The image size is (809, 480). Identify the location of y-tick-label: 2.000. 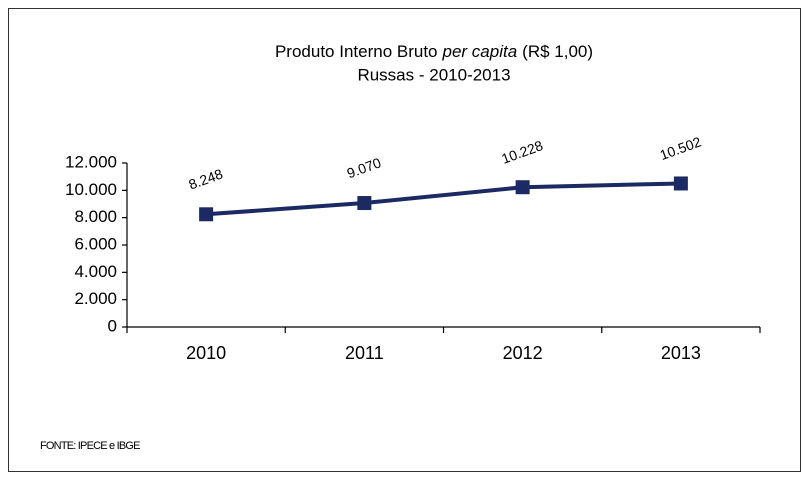
(95, 298).